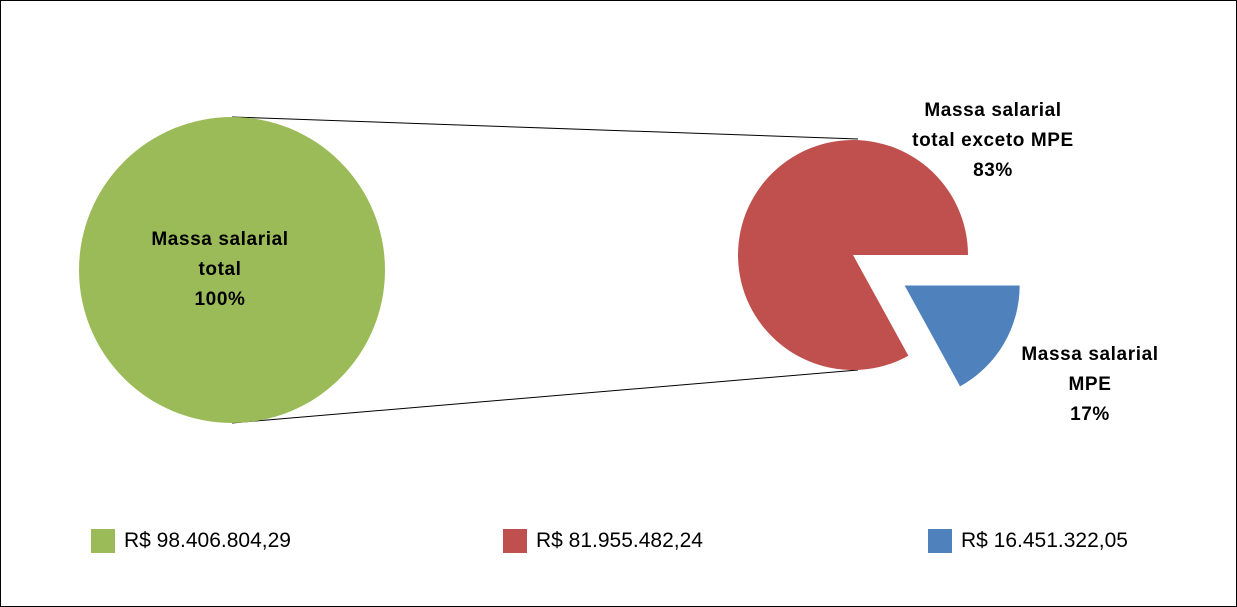  I want to click on legend-item: R$ 81.955.482,24, so click(603, 541).